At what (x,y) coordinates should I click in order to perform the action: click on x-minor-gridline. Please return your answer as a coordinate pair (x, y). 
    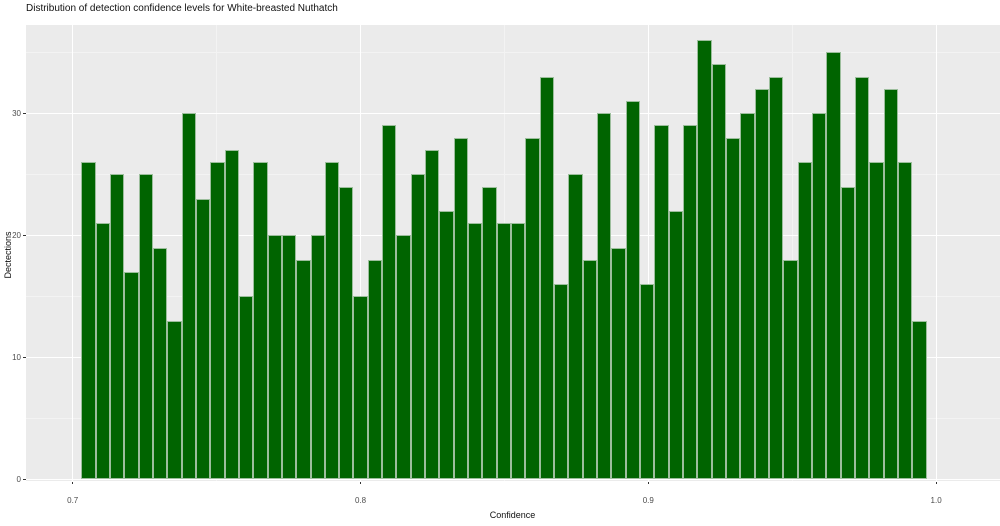
    Looking at the image, I should click on (792, 253).